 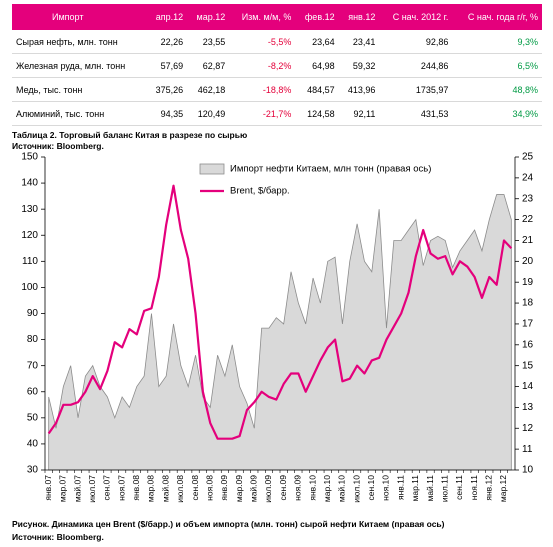 I want to click on x-tick-label: мар.08, so click(x=151, y=488).